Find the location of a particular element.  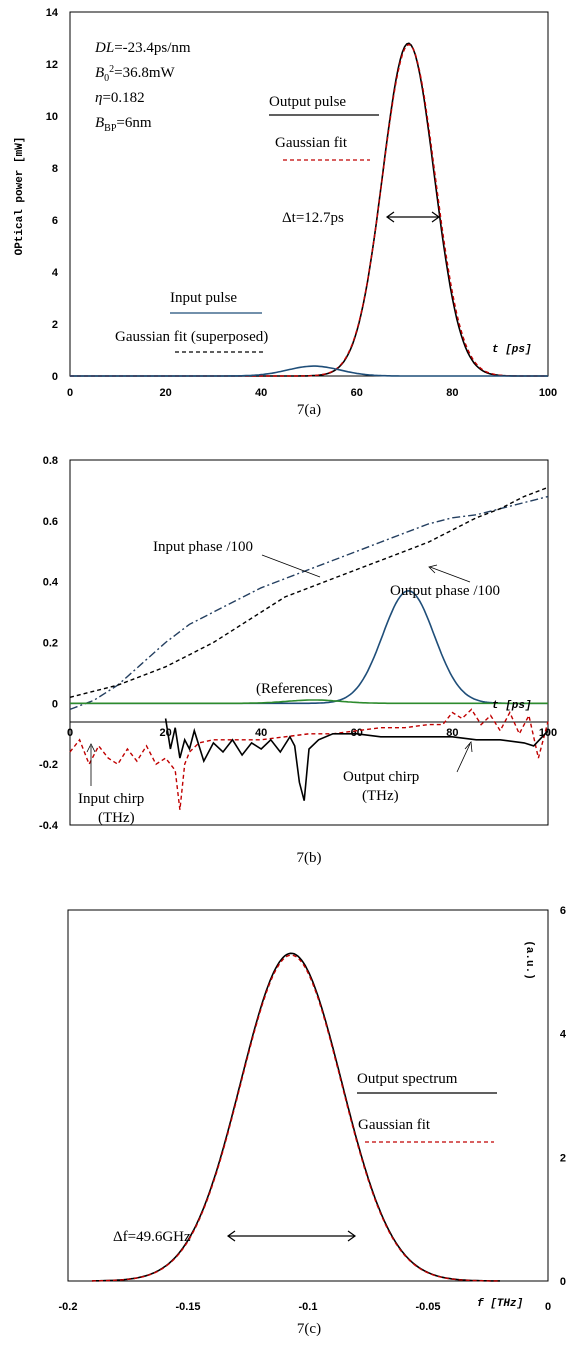

label-input-phase: Input phase /100 is located at coordinates (203, 547).